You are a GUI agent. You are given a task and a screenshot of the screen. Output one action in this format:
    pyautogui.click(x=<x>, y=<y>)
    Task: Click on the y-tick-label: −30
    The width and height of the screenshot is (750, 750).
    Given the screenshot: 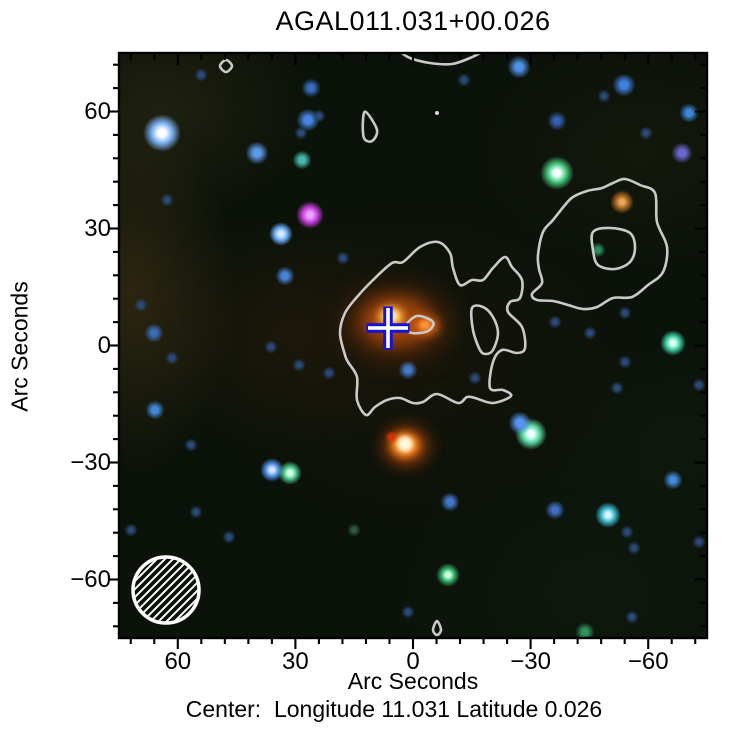 What is the action you would take?
    pyautogui.click(x=90, y=462)
    